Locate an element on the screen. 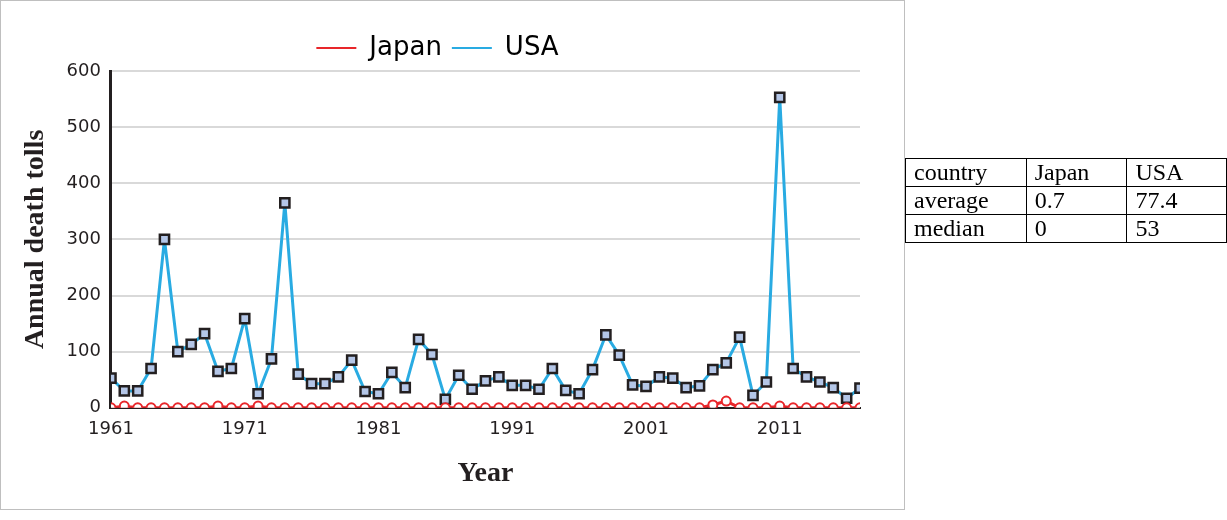 The width and height of the screenshot is (1227, 520). text: average is located at coordinates (966, 200).